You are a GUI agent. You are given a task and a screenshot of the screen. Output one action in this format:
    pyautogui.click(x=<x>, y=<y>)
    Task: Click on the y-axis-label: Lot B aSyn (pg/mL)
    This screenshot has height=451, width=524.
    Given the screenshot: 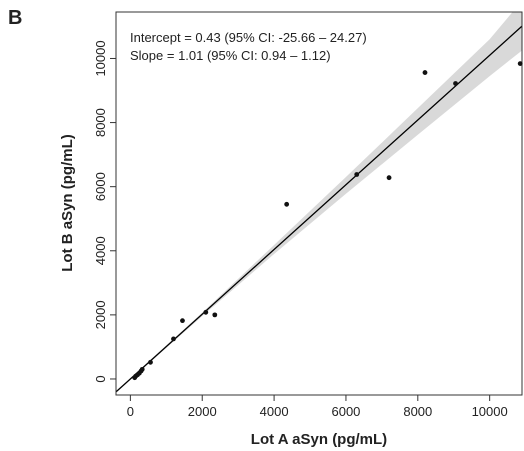 What is the action you would take?
    pyautogui.click(x=67, y=203)
    